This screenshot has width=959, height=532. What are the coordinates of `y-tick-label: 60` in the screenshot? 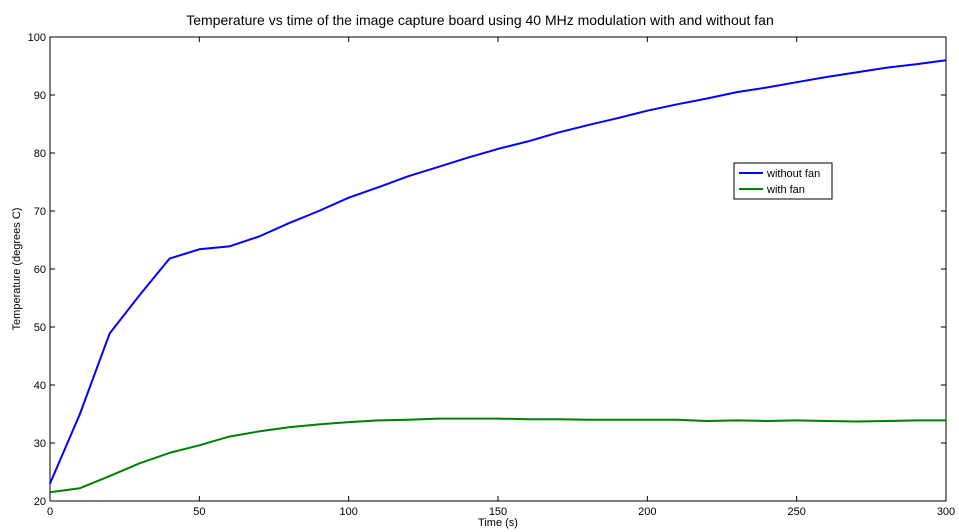 It's located at (40, 270).